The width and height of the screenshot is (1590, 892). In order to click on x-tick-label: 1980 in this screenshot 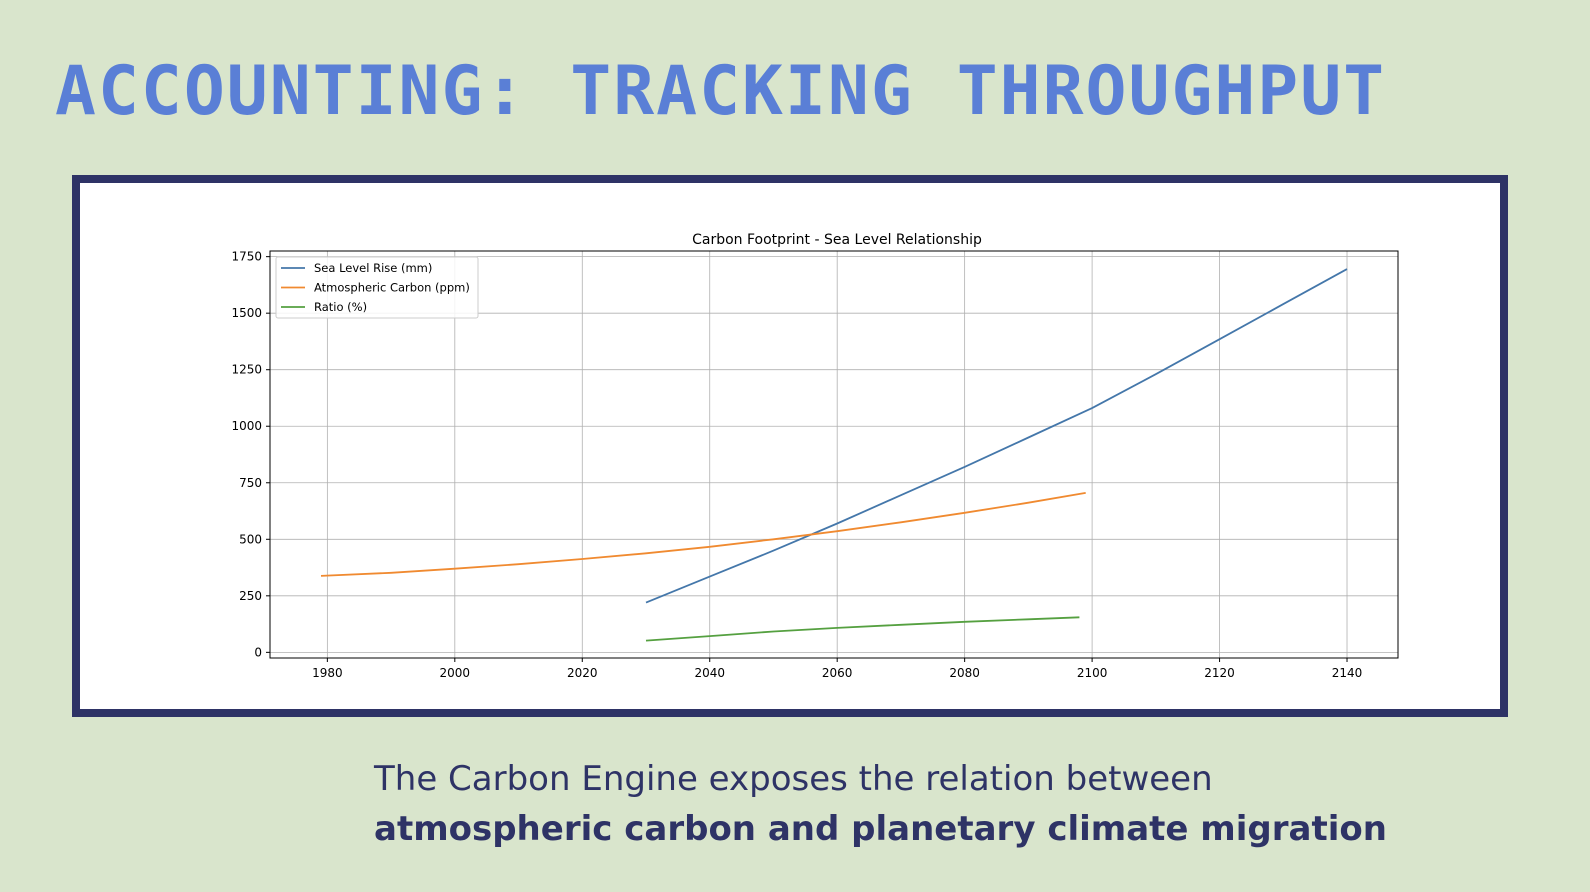, I will do `click(327, 673)`.